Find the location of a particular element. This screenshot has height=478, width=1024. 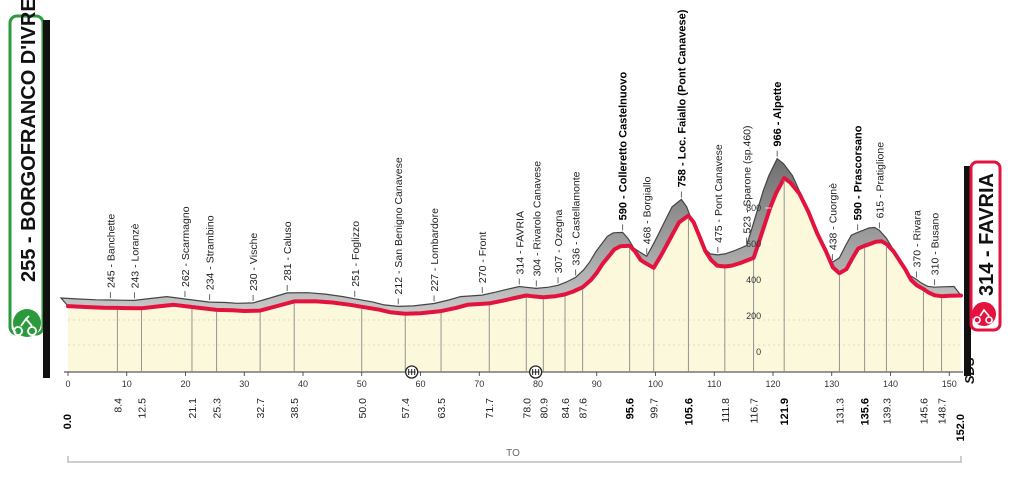

start-banner: 255 - BORGOFRANCO D'IVREA is located at coordinates (29, 189).